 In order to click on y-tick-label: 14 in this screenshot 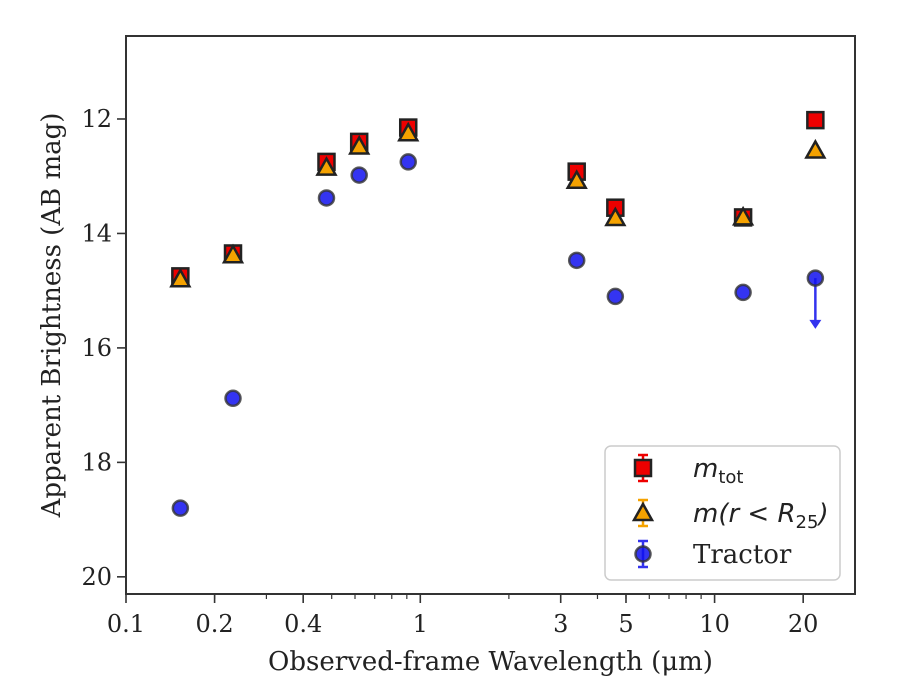, I will do `click(96, 233)`.